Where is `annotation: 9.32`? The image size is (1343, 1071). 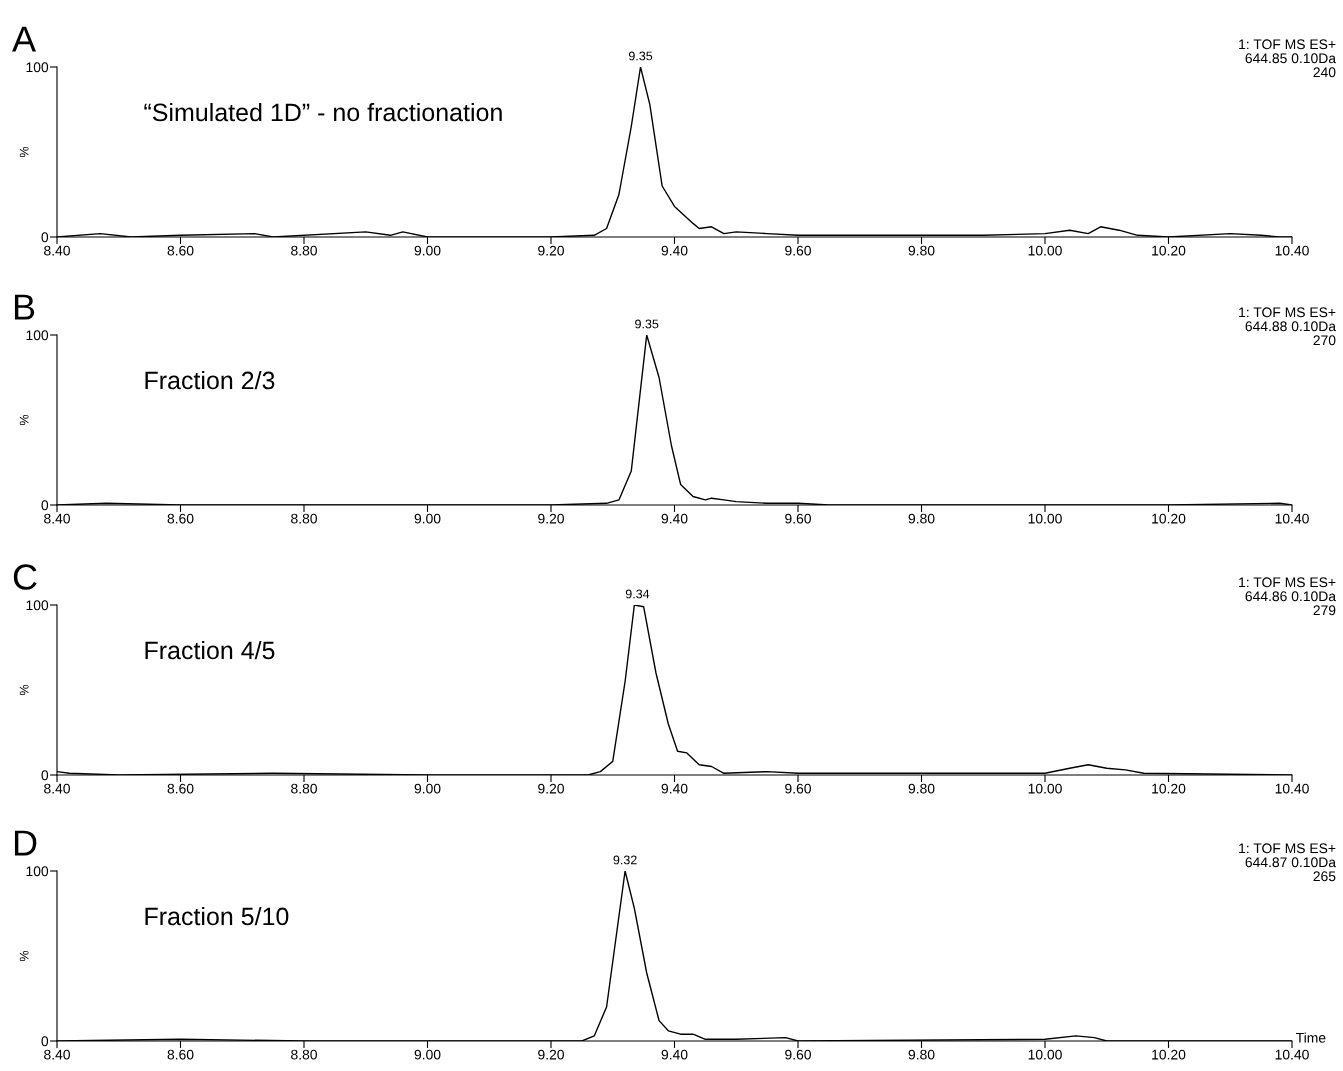
annotation: 9.32 is located at coordinates (625, 860).